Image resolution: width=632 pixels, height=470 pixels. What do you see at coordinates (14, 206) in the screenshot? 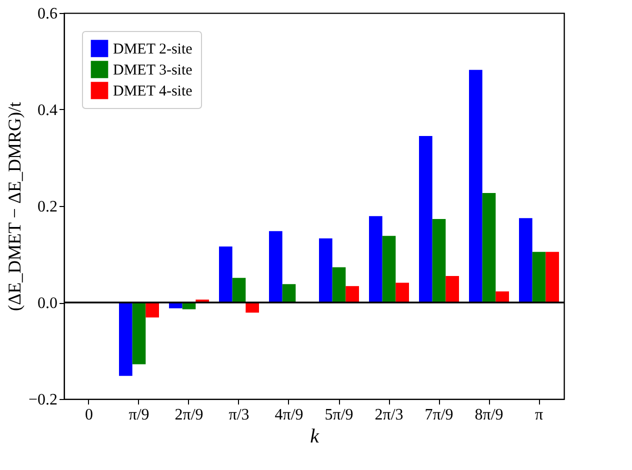
I see `y-axis-title: (ΔE_DMET − ΔE_DMRG)/t` at bounding box center [14, 206].